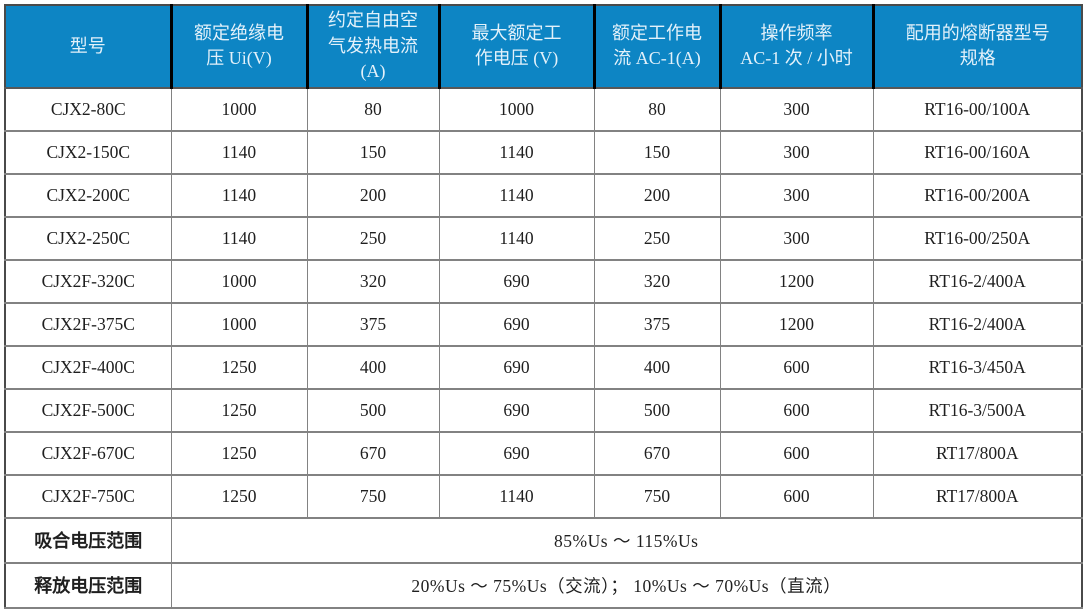 The image size is (1085, 612). Describe the element at coordinates (88, 195) in the screenshot. I see `model-cell: CJX2-200C` at that location.